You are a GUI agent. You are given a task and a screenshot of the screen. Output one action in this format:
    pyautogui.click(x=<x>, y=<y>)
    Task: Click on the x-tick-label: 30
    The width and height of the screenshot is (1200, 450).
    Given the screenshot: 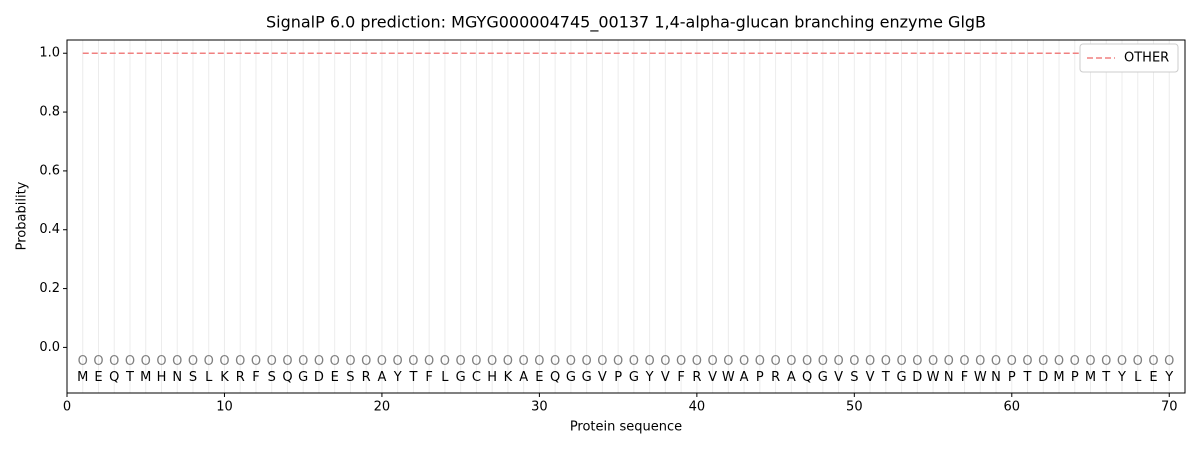 What is the action you would take?
    pyautogui.click(x=539, y=407)
    